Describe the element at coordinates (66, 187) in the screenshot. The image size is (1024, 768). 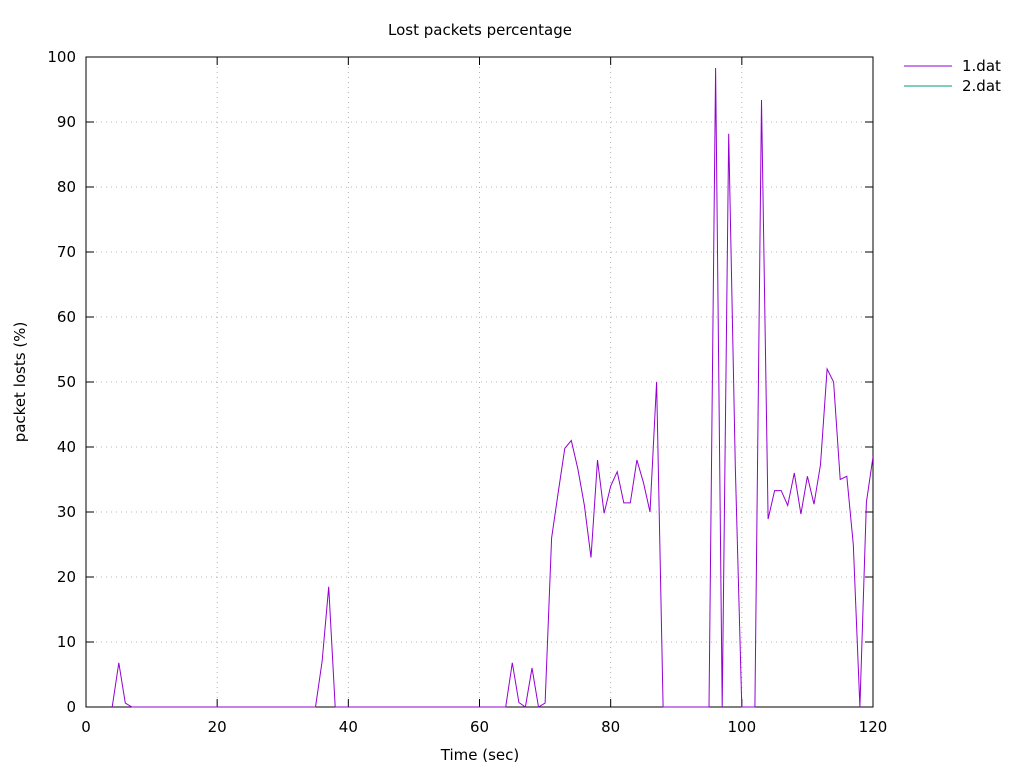
I see `y-tick-label: 80` at that location.